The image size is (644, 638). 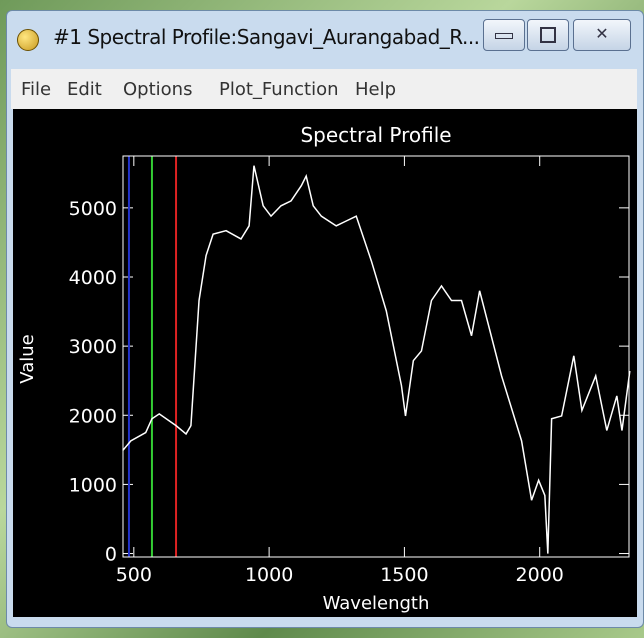 What do you see at coordinates (158, 89) in the screenshot?
I see `menu-item: Options` at bounding box center [158, 89].